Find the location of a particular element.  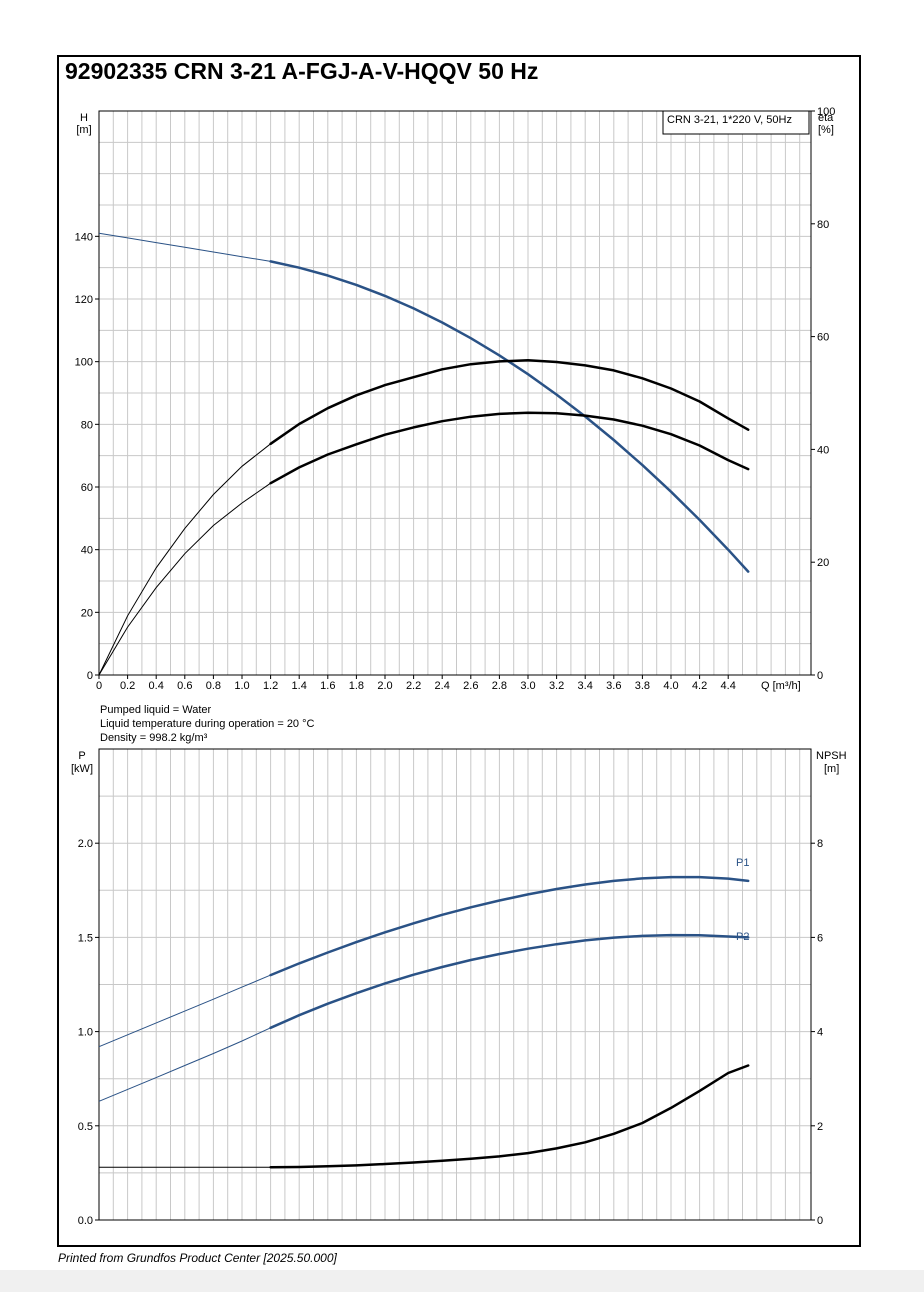

bottom-series-p1-operating is located at coordinates (509, 926).